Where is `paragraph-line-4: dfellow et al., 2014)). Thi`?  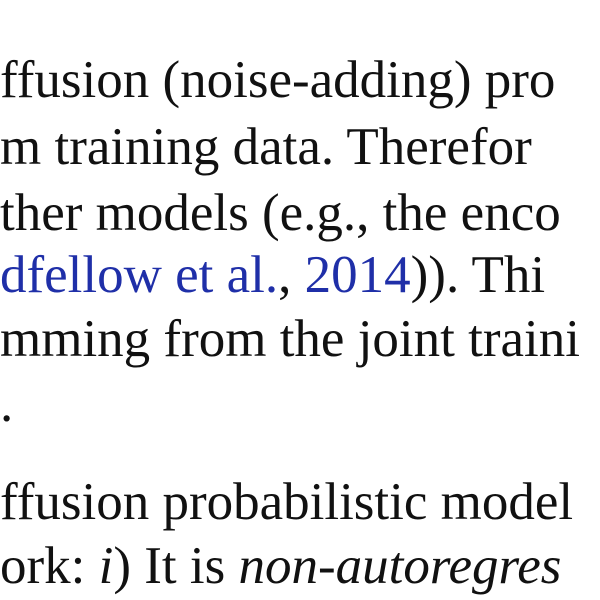
paragraph-line-4: dfellow et al., 2014)). Thi is located at coordinates (272, 275).